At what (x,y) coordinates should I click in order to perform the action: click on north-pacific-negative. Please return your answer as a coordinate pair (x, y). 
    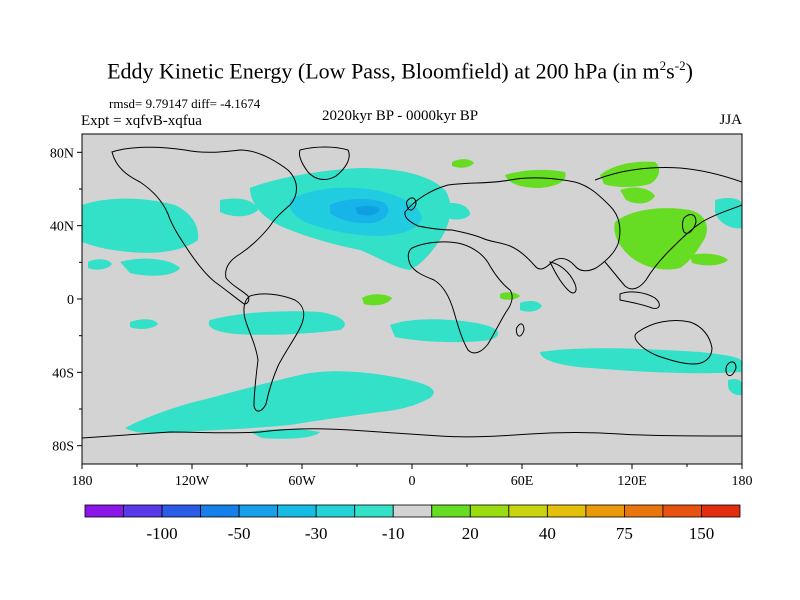
    Looking at the image, I should click on (140, 225).